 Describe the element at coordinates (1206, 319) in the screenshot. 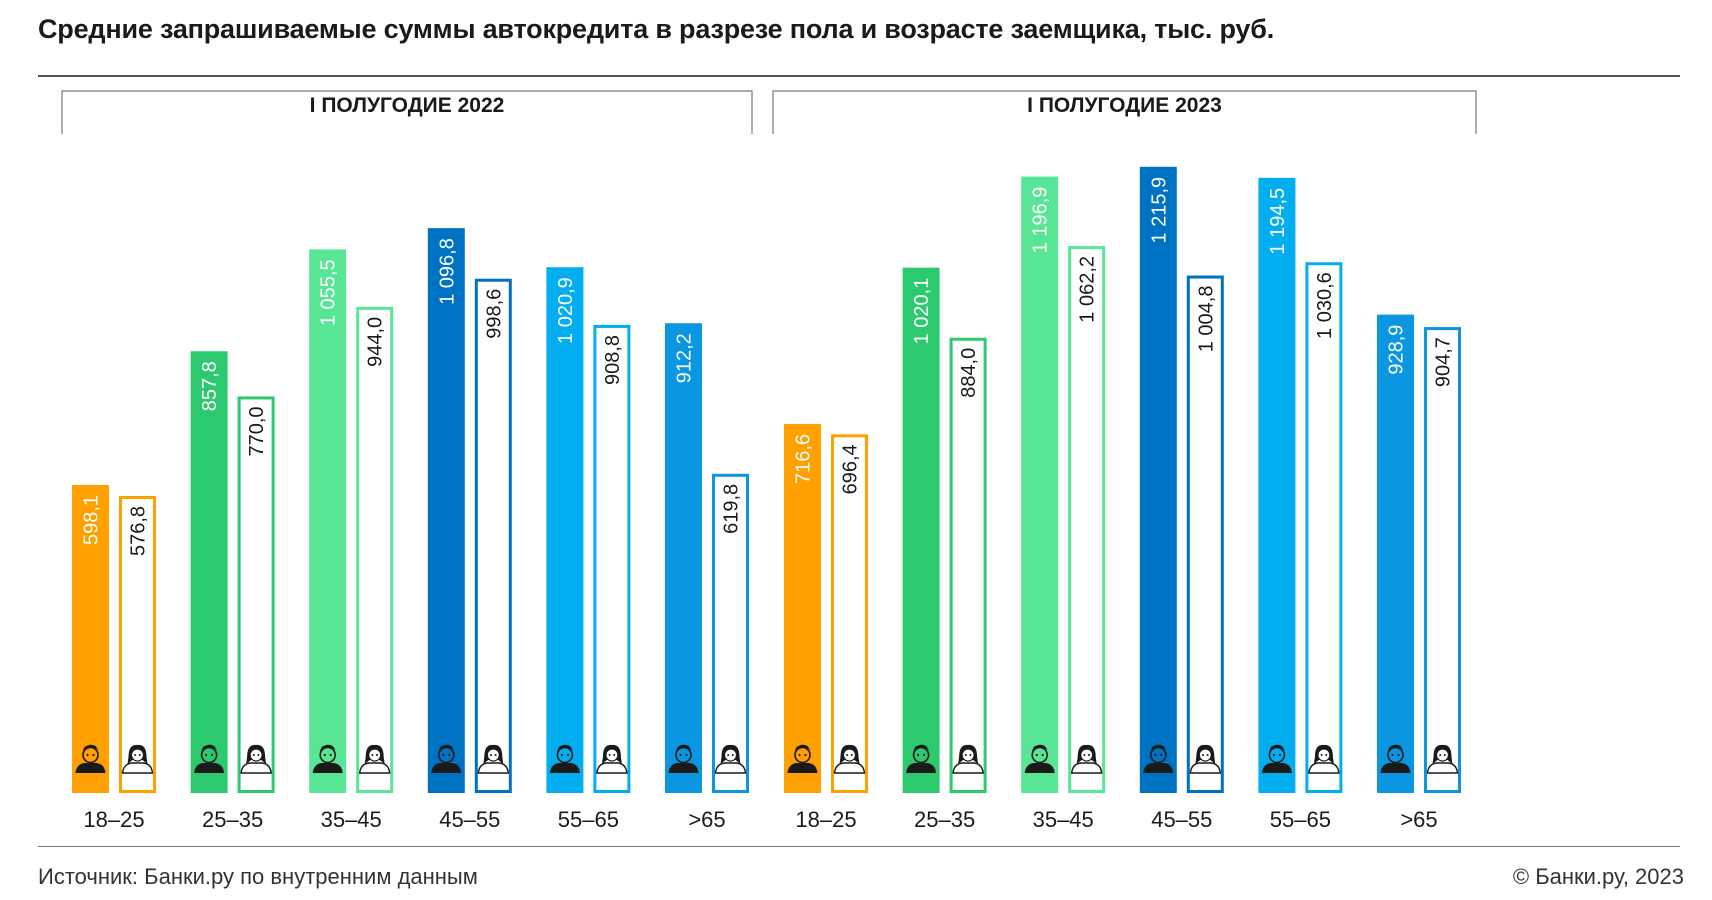

I see `value-label: 1 004,8` at that location.